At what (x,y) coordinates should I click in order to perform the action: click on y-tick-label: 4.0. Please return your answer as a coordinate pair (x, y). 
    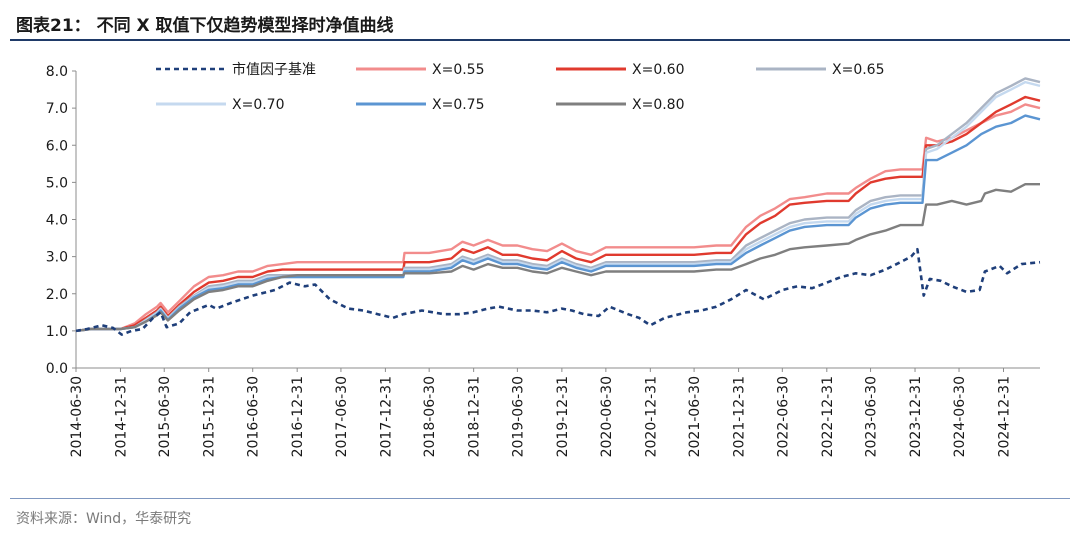
    Looking at the image, I should click on (57, 221).